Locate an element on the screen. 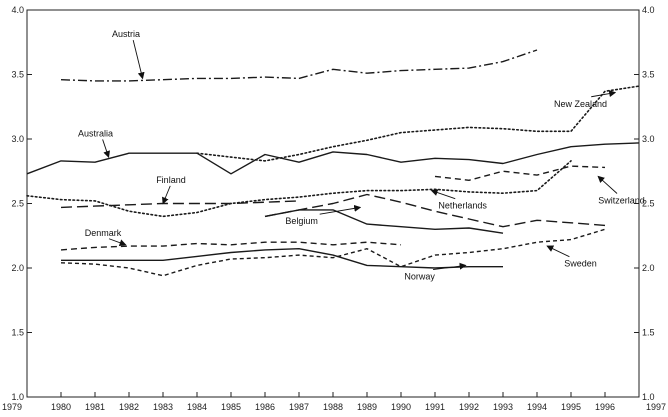 This screenshot has height=417, width=668. series-label: Austria is located at coordinates (126, 34).